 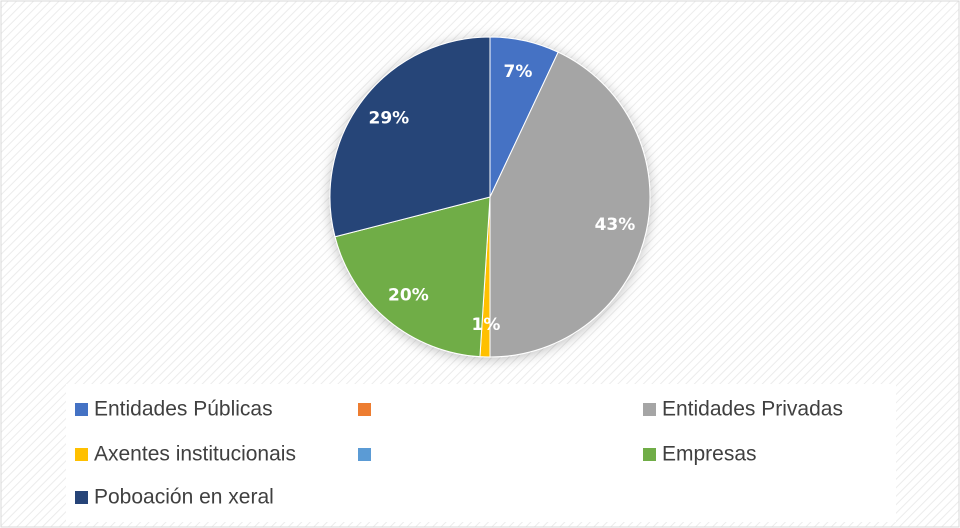 I want to click on legend-label: Poboación en xeral, so click(x=184, y=497).